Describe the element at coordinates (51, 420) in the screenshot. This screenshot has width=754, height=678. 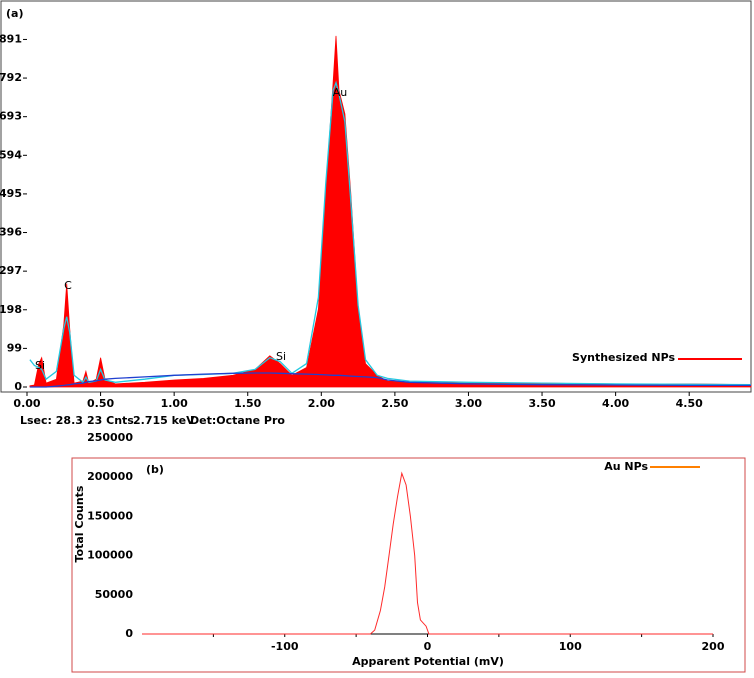
I see `footer-text: Lsec: 28.3` at that location.